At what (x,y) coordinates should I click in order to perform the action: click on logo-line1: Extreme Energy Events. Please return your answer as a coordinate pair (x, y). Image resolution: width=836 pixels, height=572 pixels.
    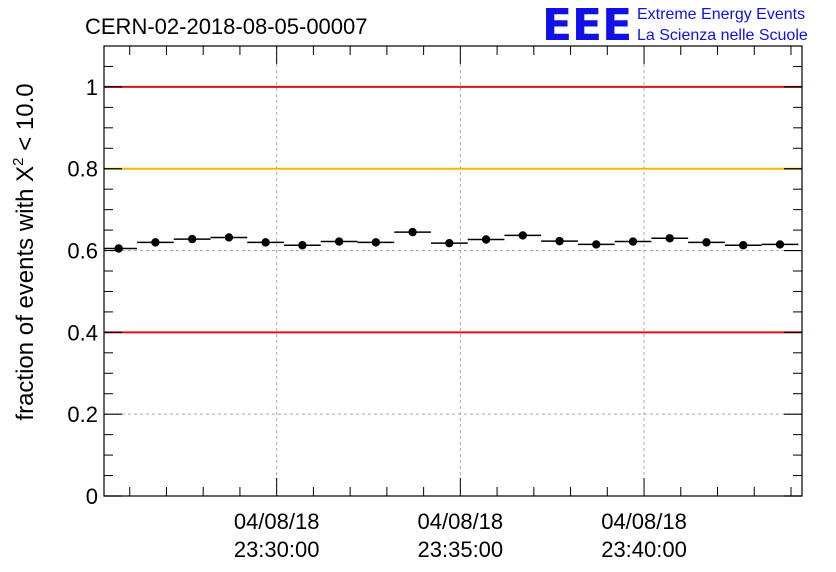
    Looking at the image, I should click on (721, 14).